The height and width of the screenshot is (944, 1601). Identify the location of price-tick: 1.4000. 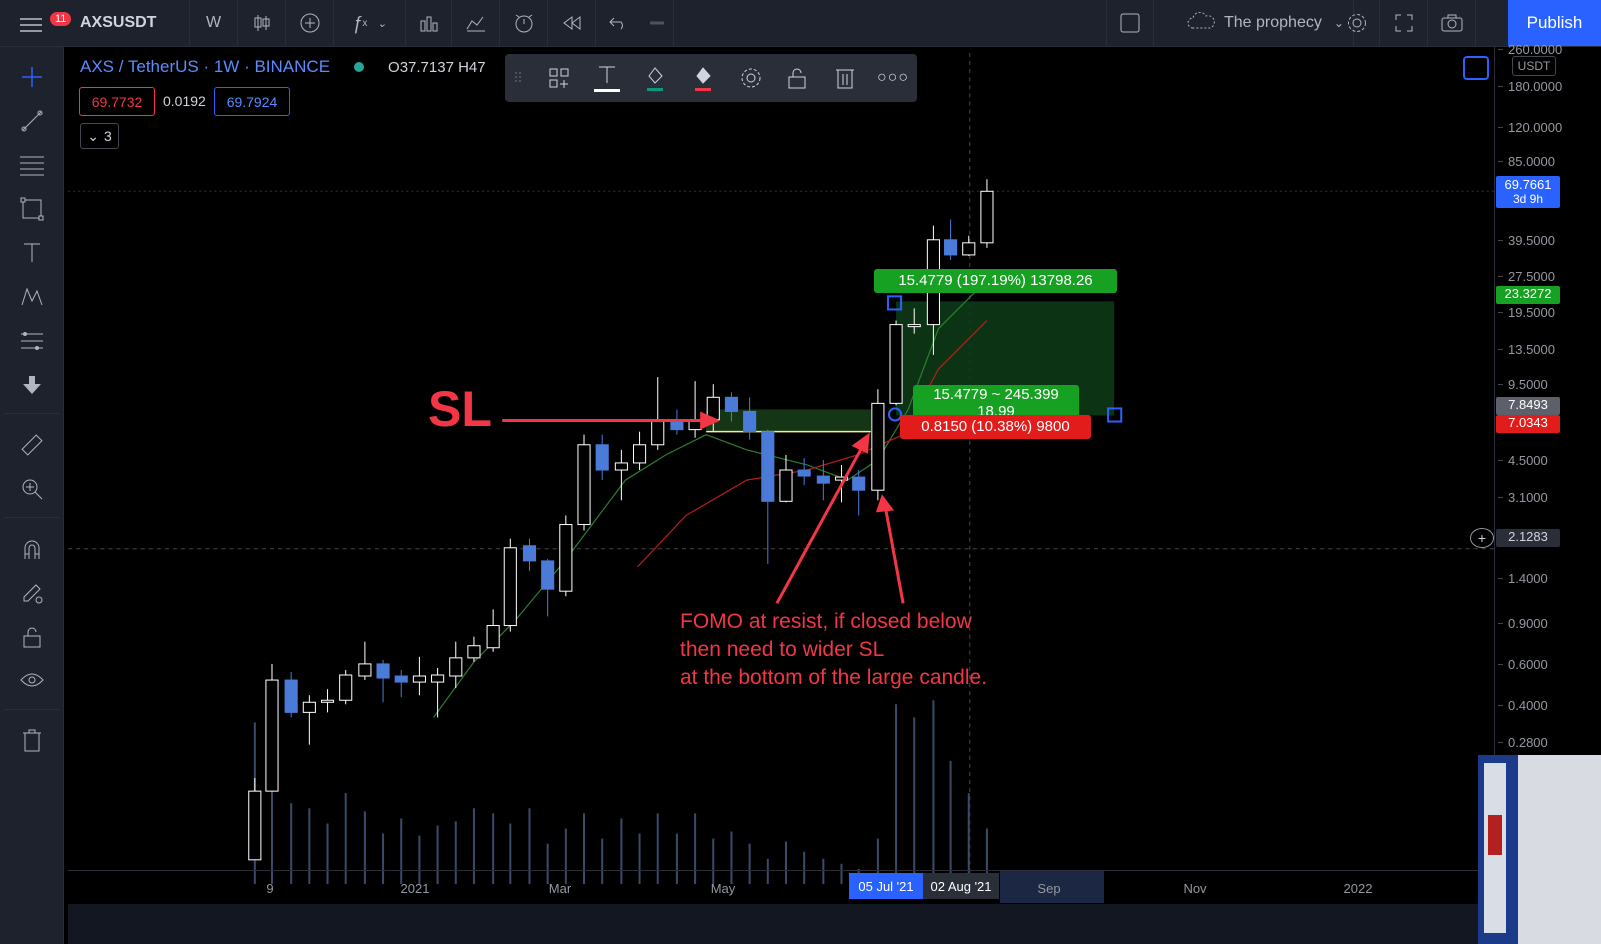
(1545, 578).